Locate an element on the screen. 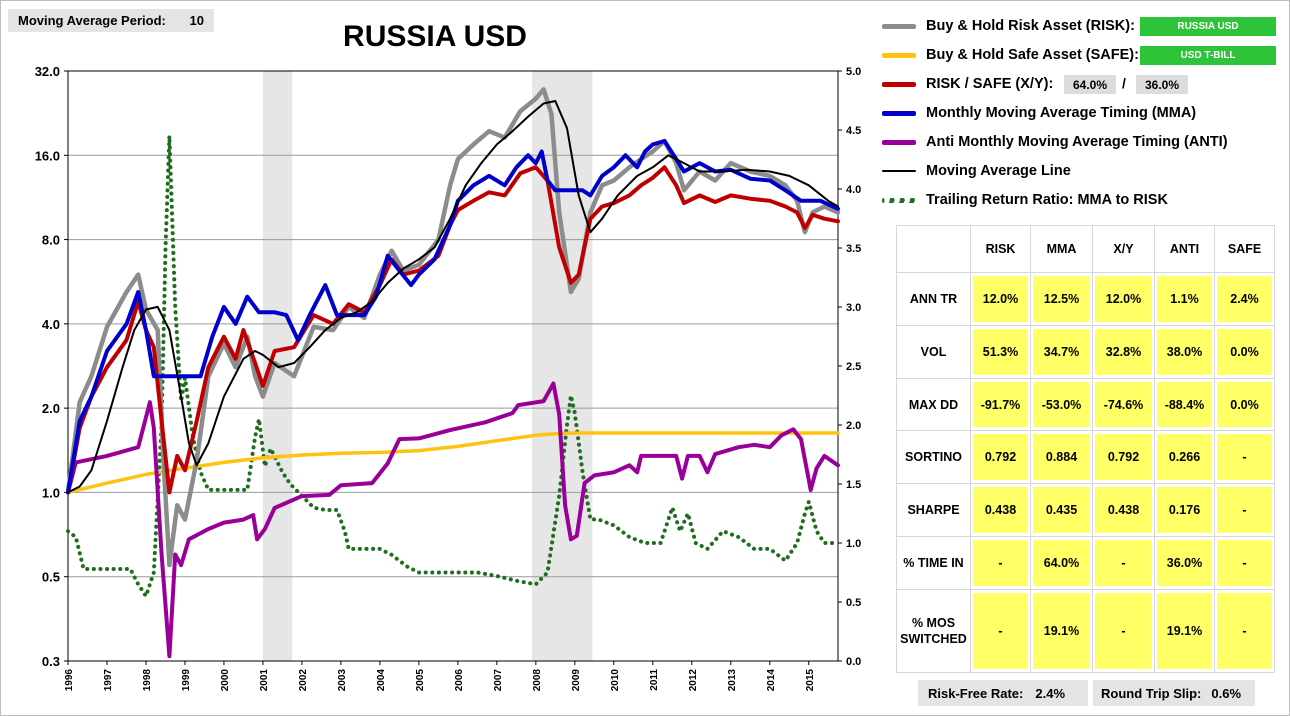 The width and height of the screenshot is (1290, 716). table-cell: -88.4% is located at coordinates (1184, 404).